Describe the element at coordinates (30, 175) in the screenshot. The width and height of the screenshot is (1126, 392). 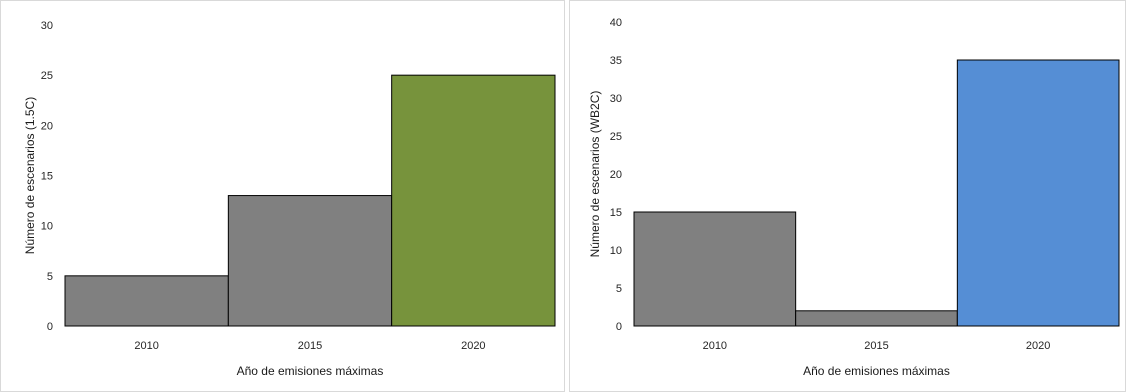
I see `y-axis-title: Número de escenarios (1.5C)` at that location.